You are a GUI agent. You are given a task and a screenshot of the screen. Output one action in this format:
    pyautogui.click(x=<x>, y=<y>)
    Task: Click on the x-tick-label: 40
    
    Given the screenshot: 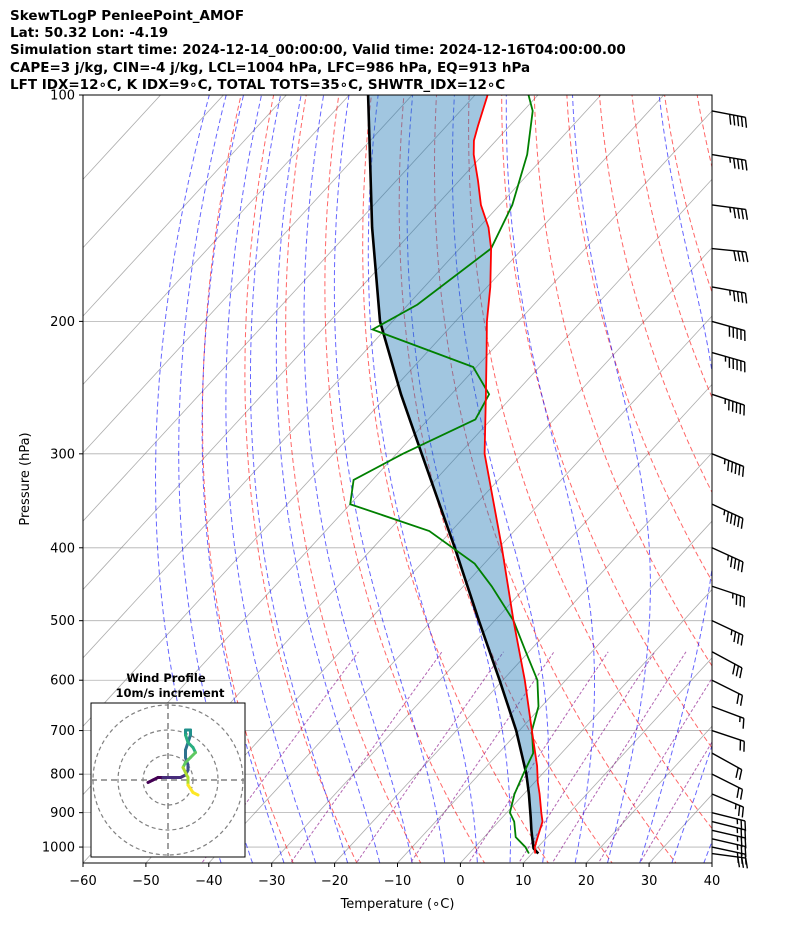 What is the action you would take?
    pyautogui.click(x=712, y=881)
    